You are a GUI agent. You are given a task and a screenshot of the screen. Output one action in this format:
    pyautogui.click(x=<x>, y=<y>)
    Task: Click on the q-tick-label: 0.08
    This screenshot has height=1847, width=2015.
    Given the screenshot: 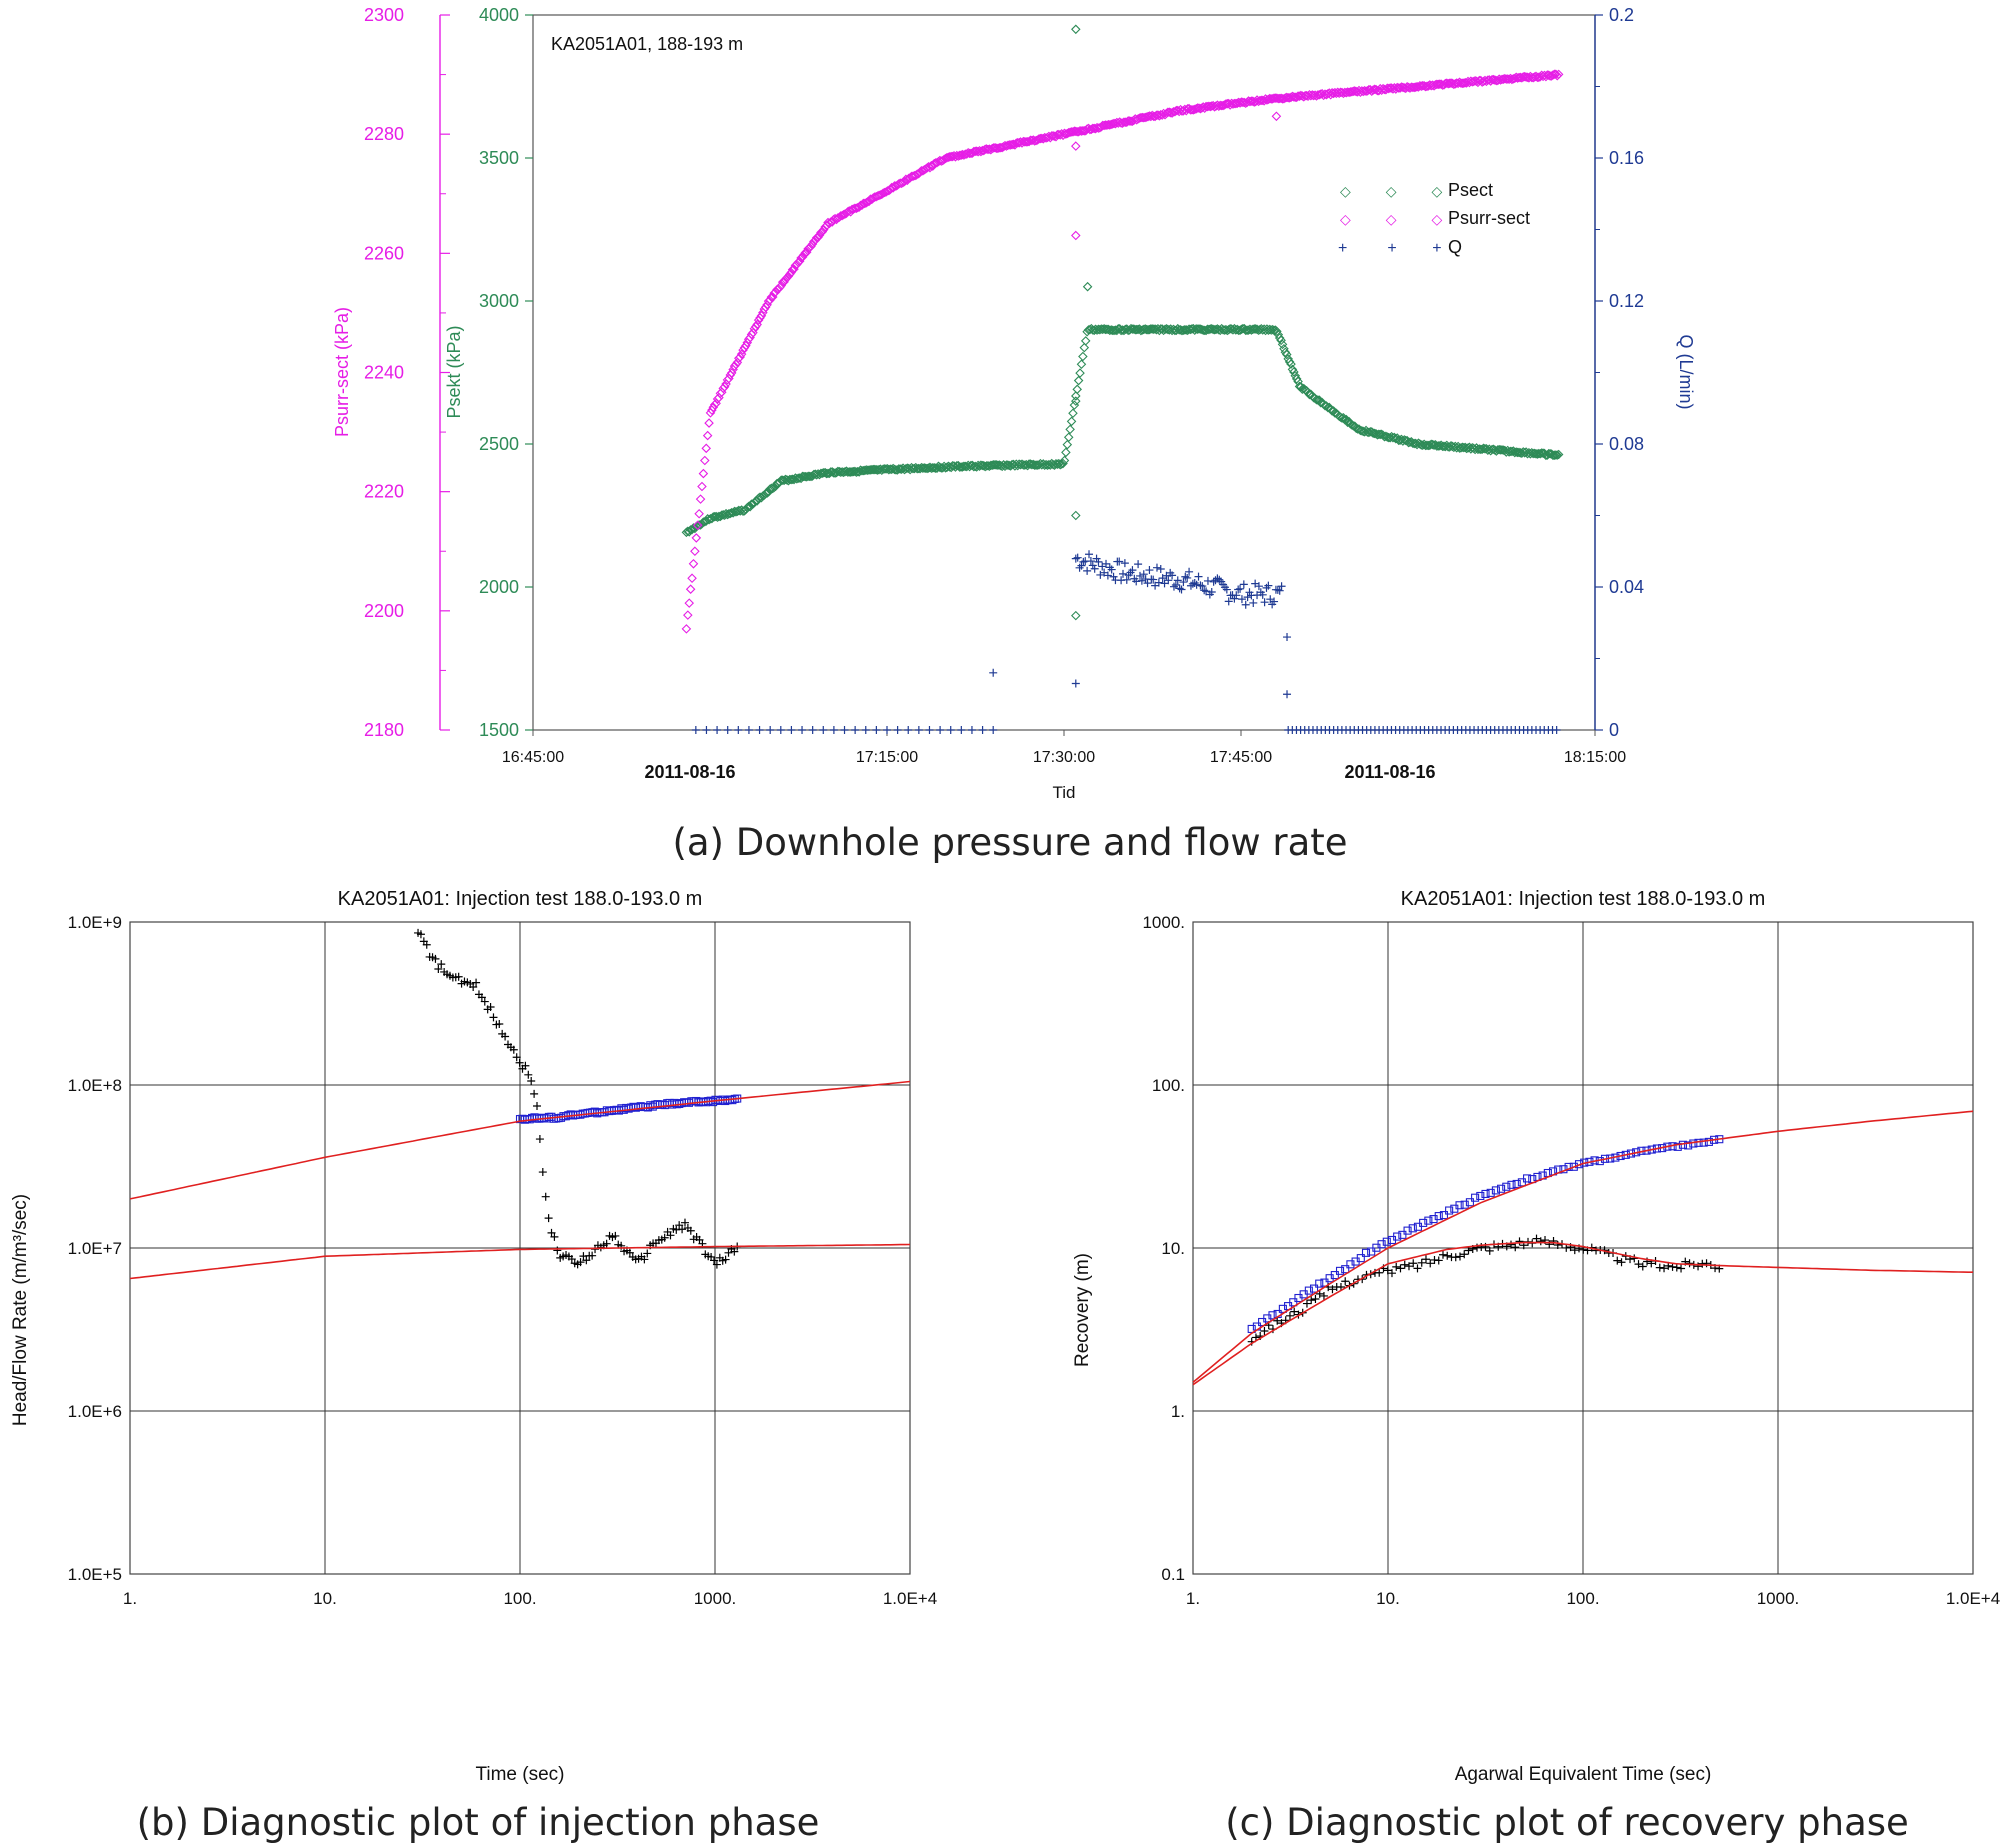 What is the action you would take?
    pyautogui.click(x=1626, y=444)
    